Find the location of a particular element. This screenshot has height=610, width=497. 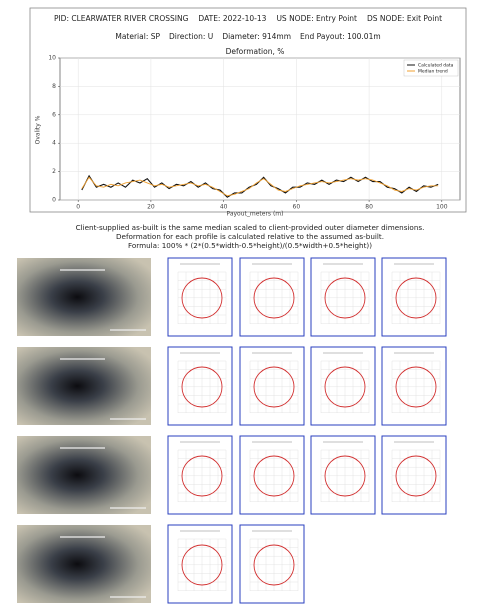

material: Material: SP is located at coordinates (137, 36).